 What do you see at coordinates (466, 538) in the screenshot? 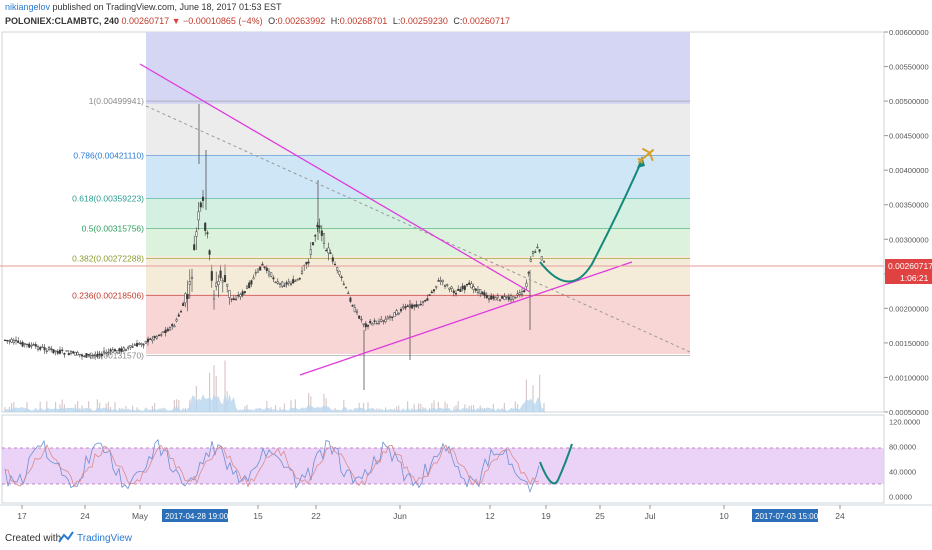
I see `footer: Created with TradingView` at bounding box center [466, 538].